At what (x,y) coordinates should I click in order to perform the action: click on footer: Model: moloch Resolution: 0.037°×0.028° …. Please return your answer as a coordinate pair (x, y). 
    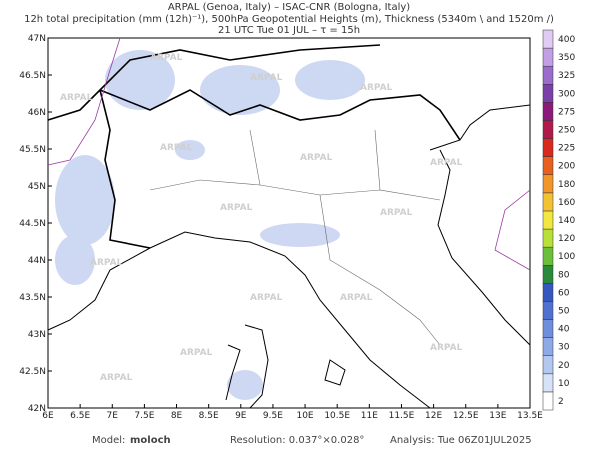
    Looking at the image, I should click on (312, 440).